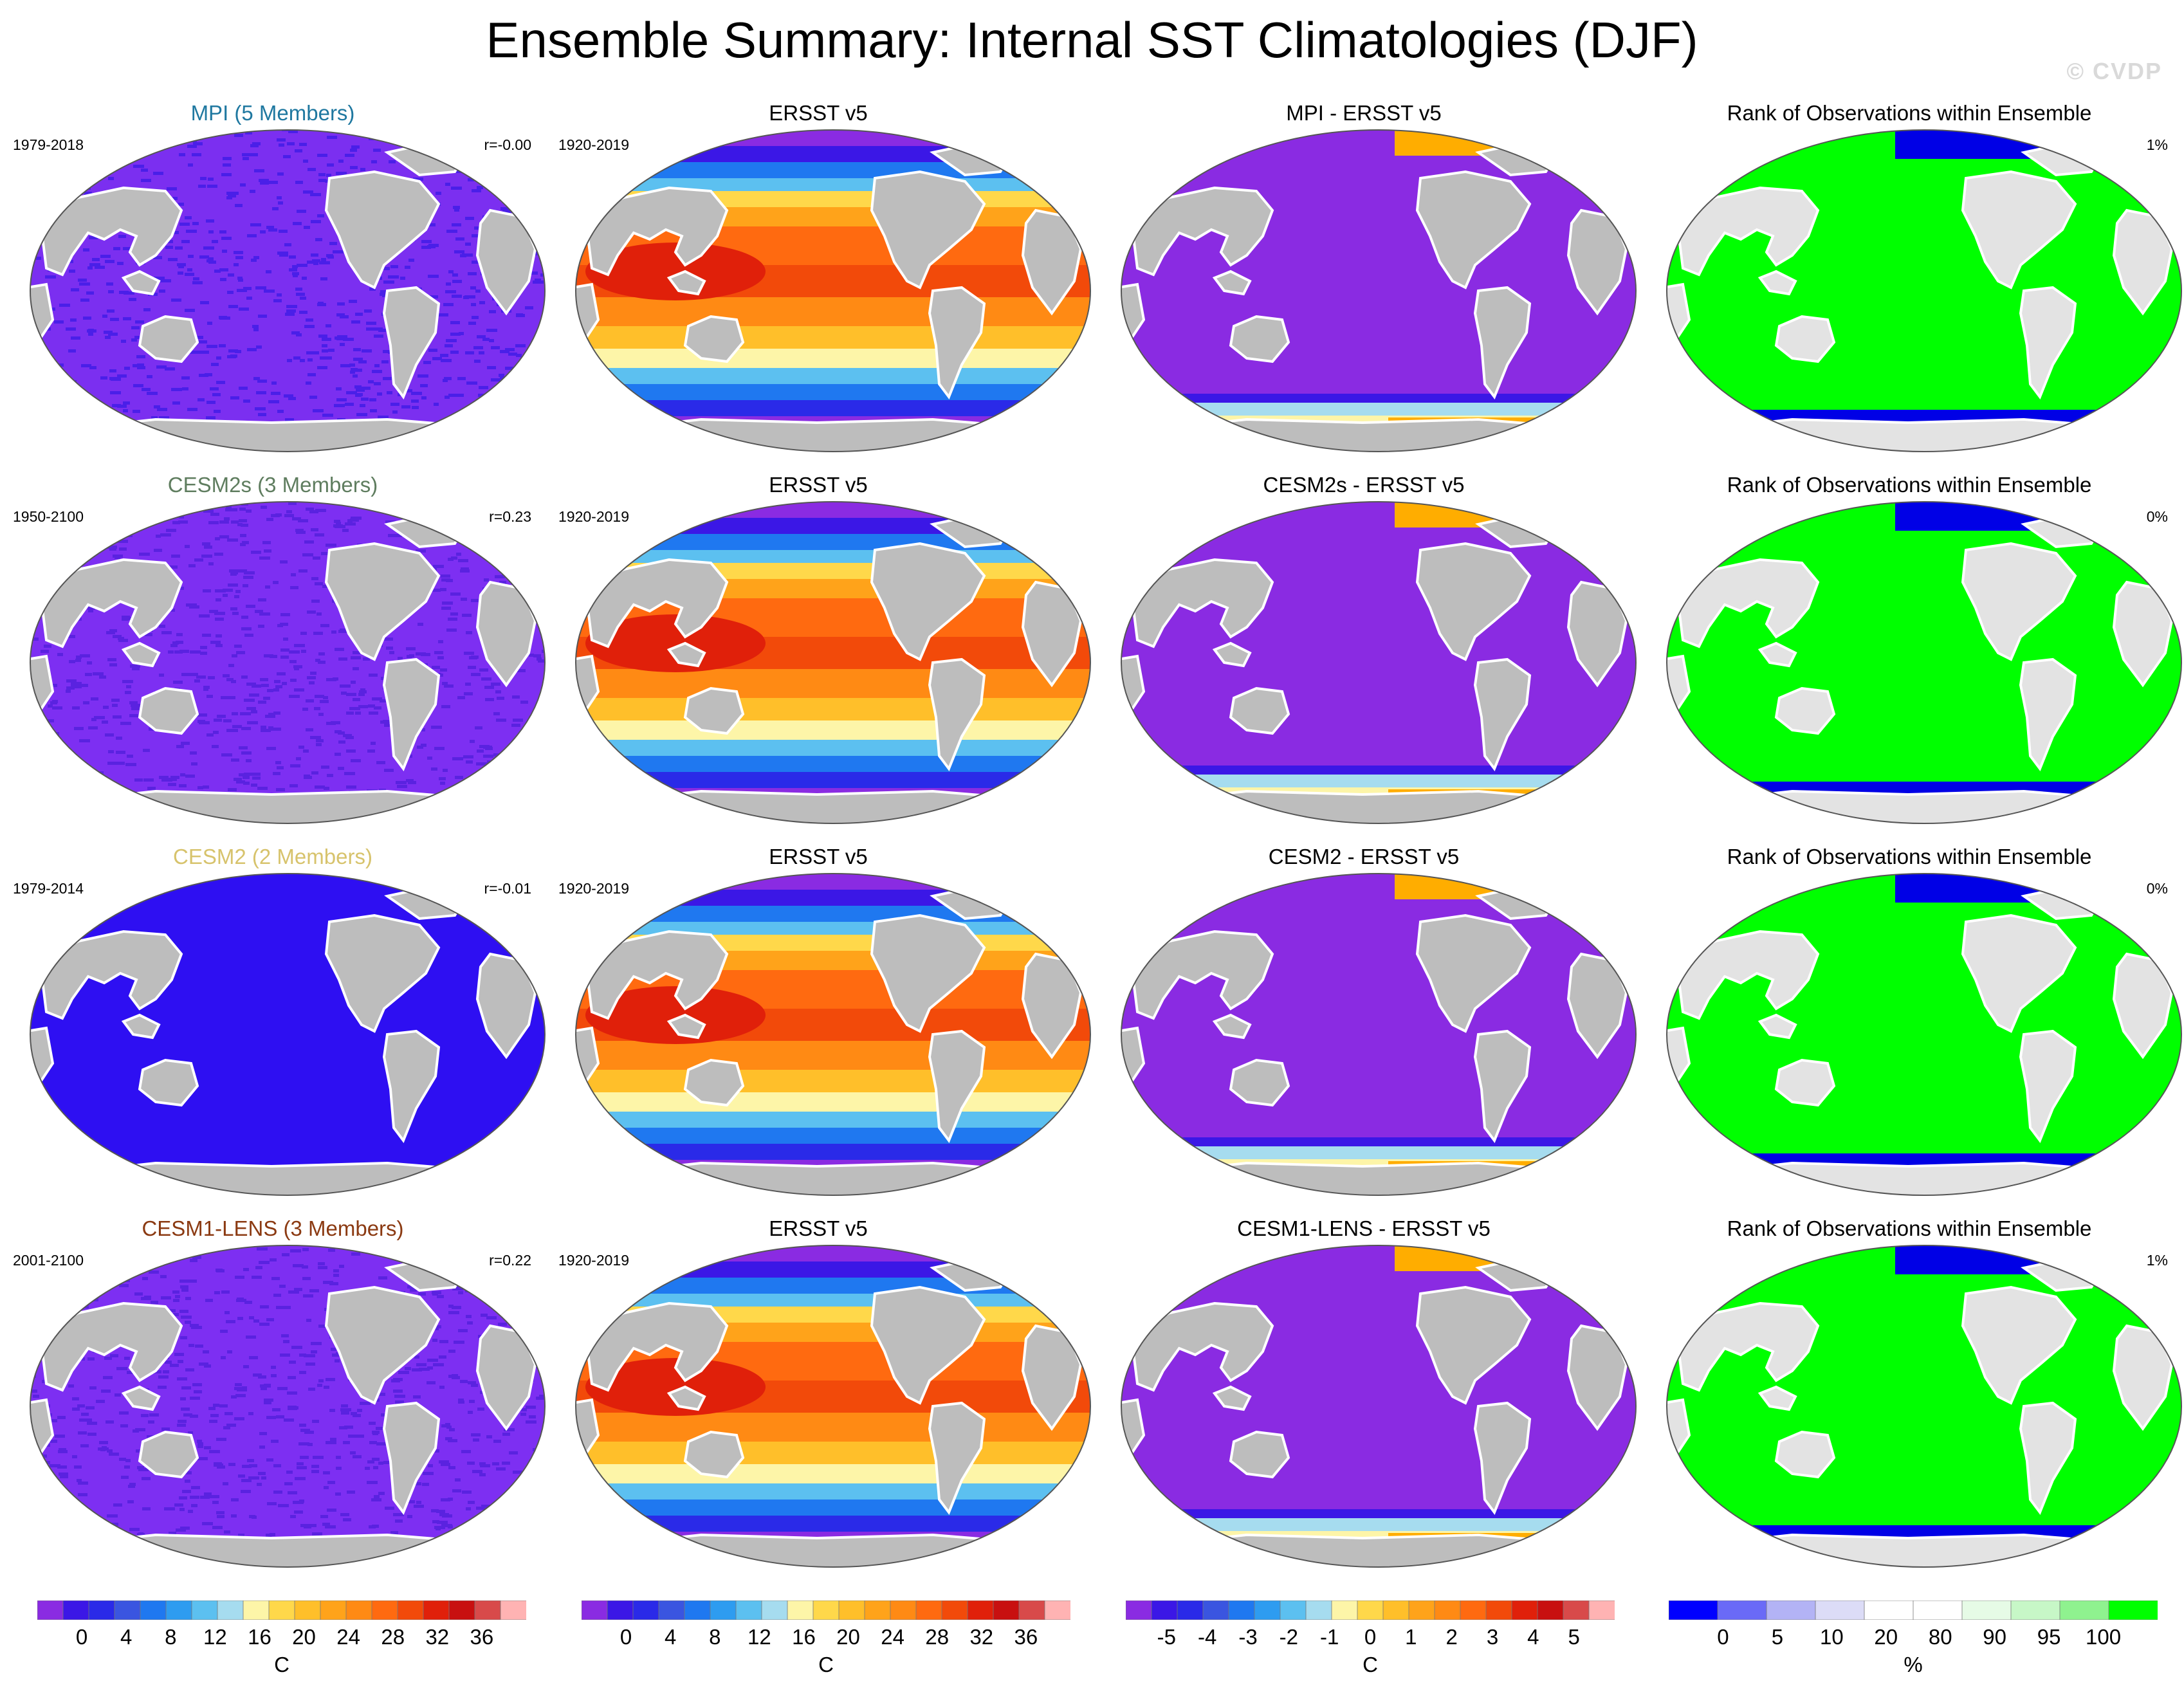 The width and height of the screenshot is (2184, 1688). What do you see at coordinates (2157, 144) in the screenshot?
I see `rank-percent: 1%` at bounding box center [2157, 144].